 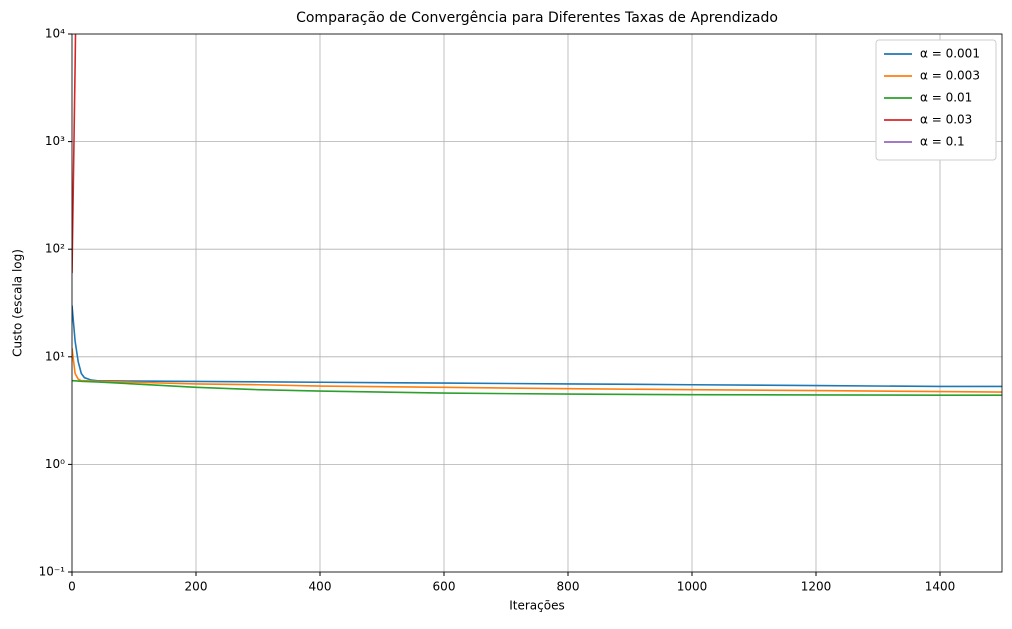 I want to click on y-axis-label: Custo (escala log), so click(x=18, y=303).